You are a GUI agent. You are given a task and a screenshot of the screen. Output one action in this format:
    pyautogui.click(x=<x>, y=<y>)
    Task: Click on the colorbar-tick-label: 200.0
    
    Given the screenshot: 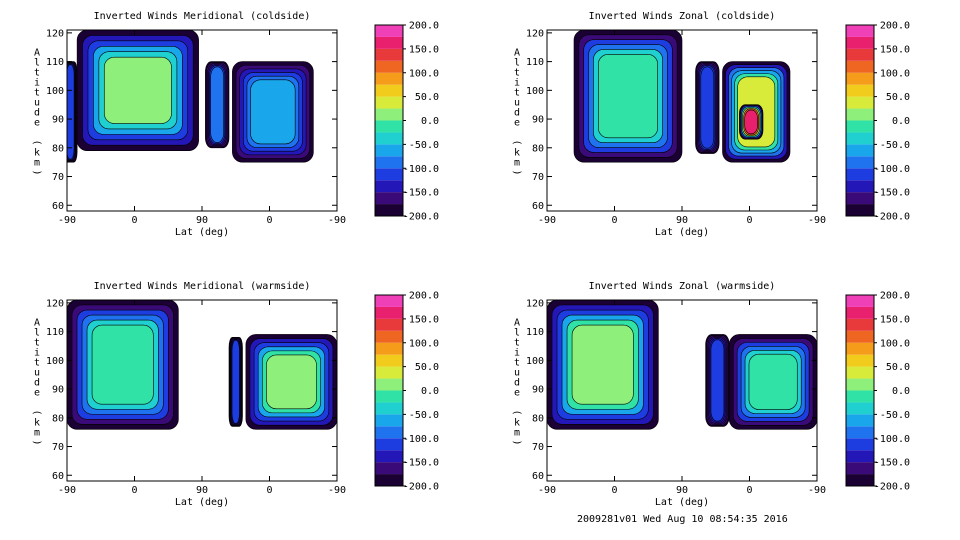 What is the action you would take?
    pyautogui.click(x=895, y=26)
    